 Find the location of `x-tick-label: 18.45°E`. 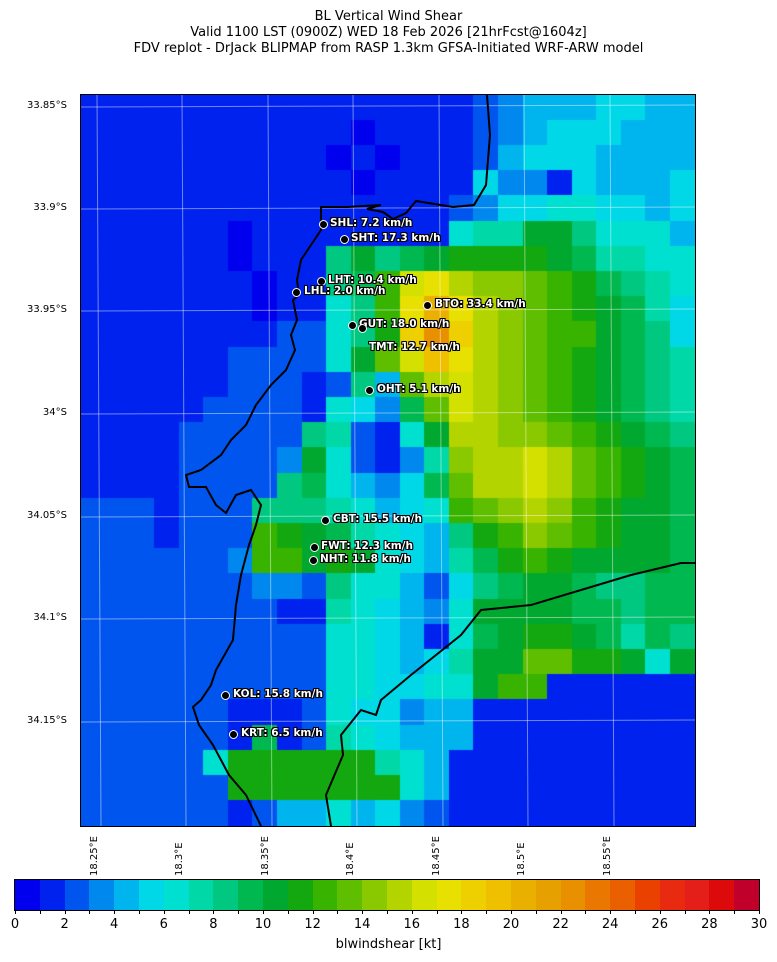

x-tick-label: 18.45°E is located at coordinates (436, 856).